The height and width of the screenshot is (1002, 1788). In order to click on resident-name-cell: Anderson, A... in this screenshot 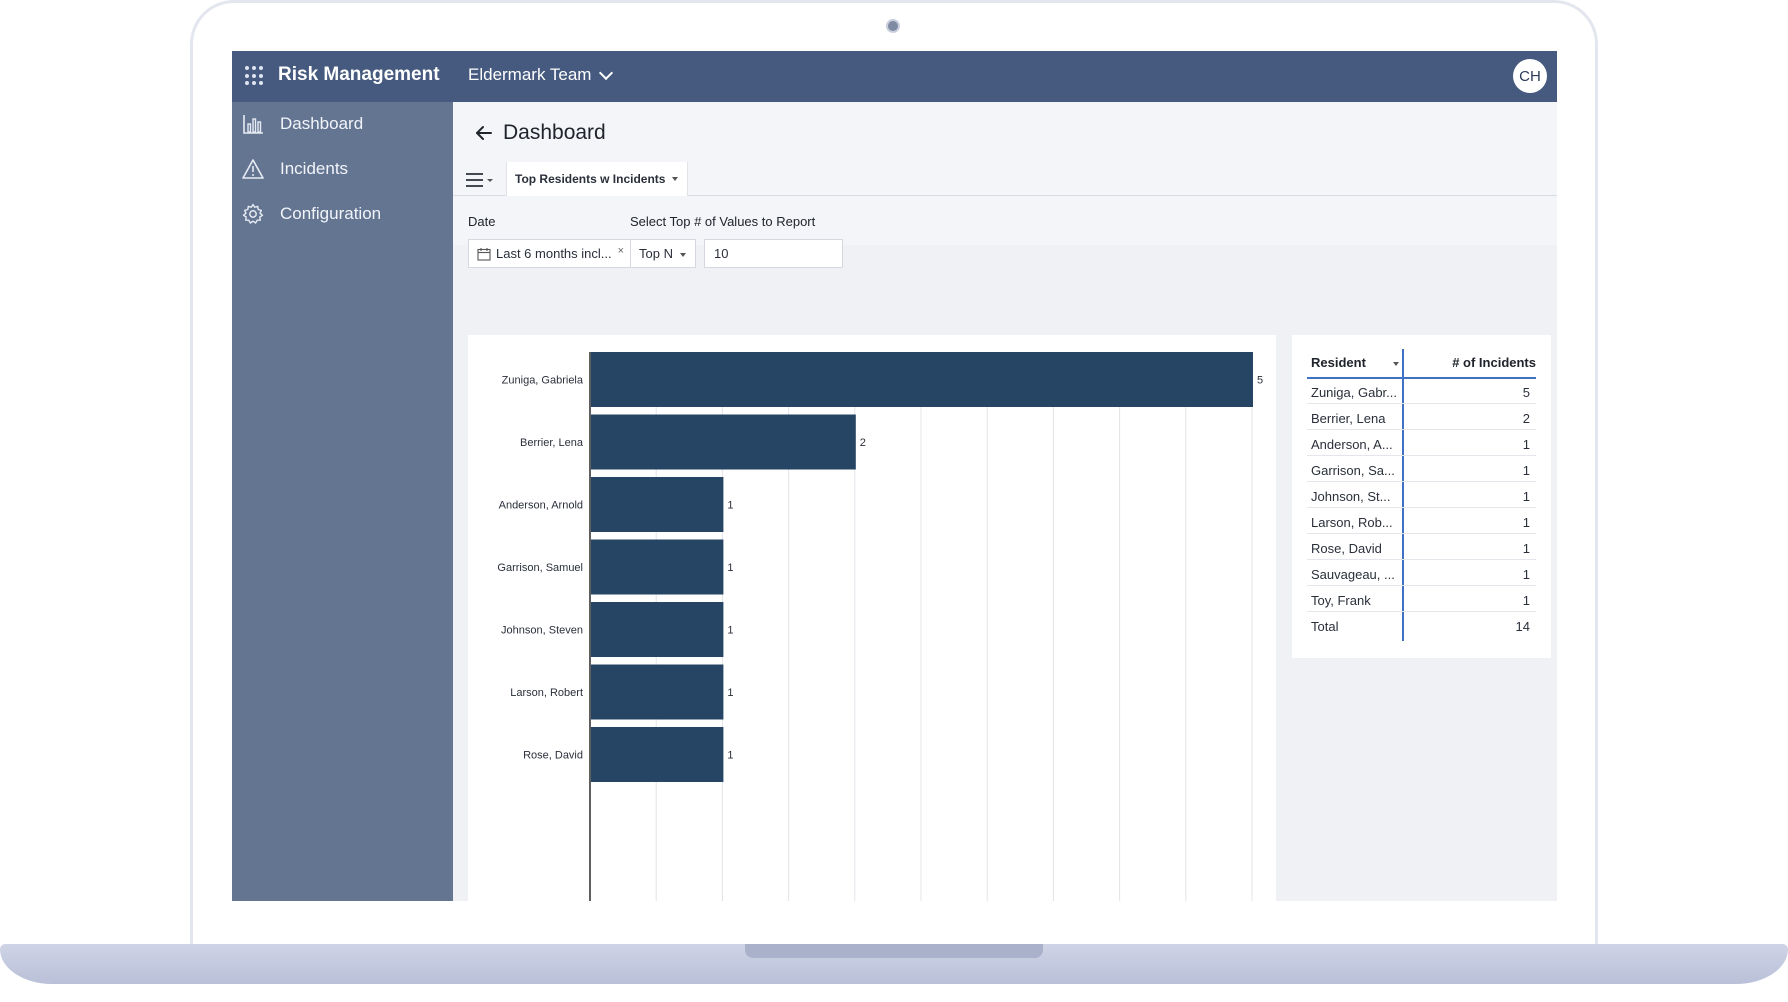, I will do `click(1352, 444)`.